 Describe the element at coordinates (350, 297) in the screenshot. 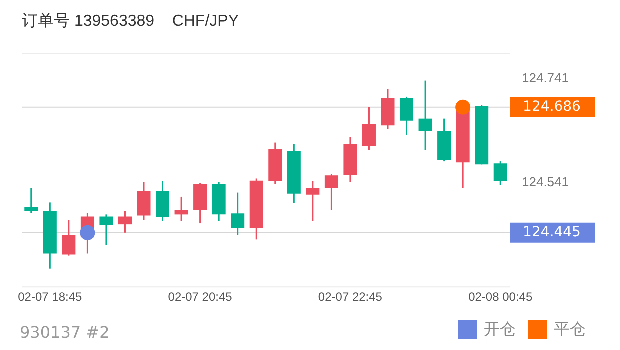

I see `x-tick-label: 02-07 22:45` at that location.